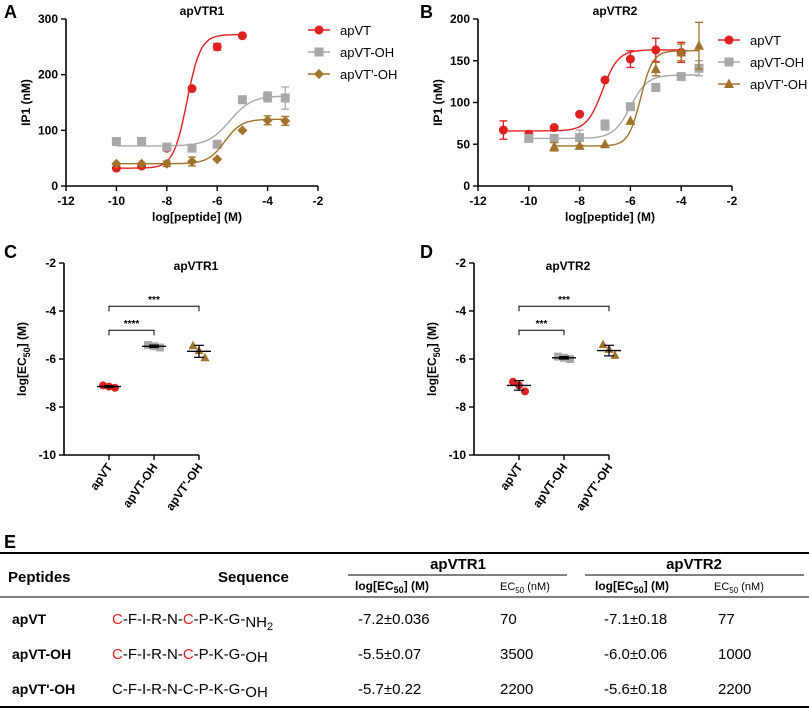 This screenshot has height=709, width=809. What do you see at coordinates (726, 619) in the screenshot?
I see `table-cell-r2-ec50: 77` at bounding box center [726, 619].